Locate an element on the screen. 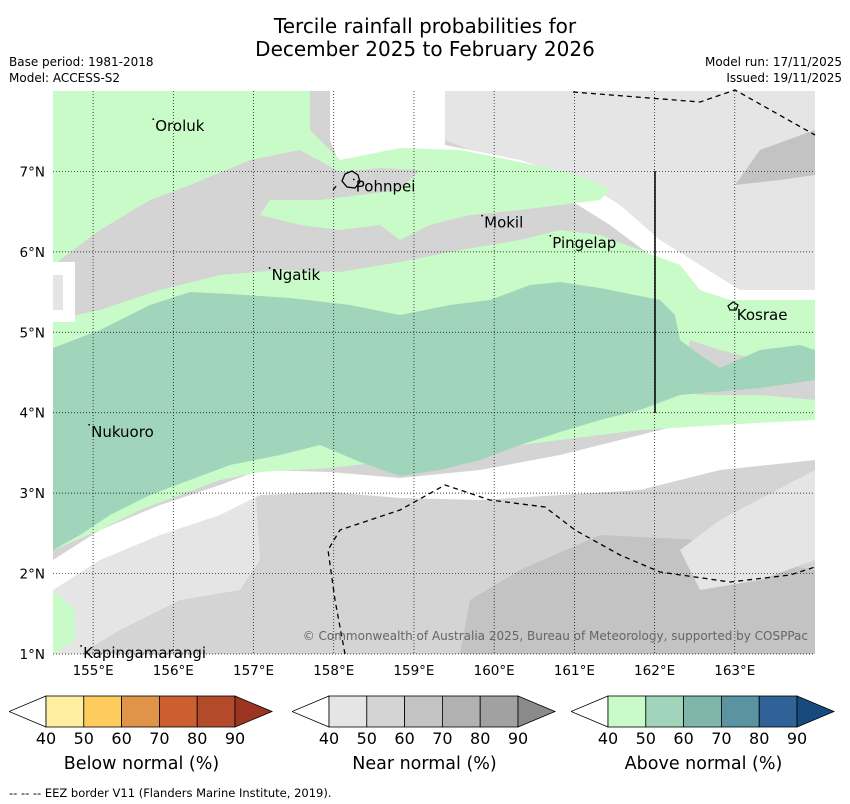 This screenshot has height=804, width=850. y-tick-label: 3°N is located at coordinates (32, 494).